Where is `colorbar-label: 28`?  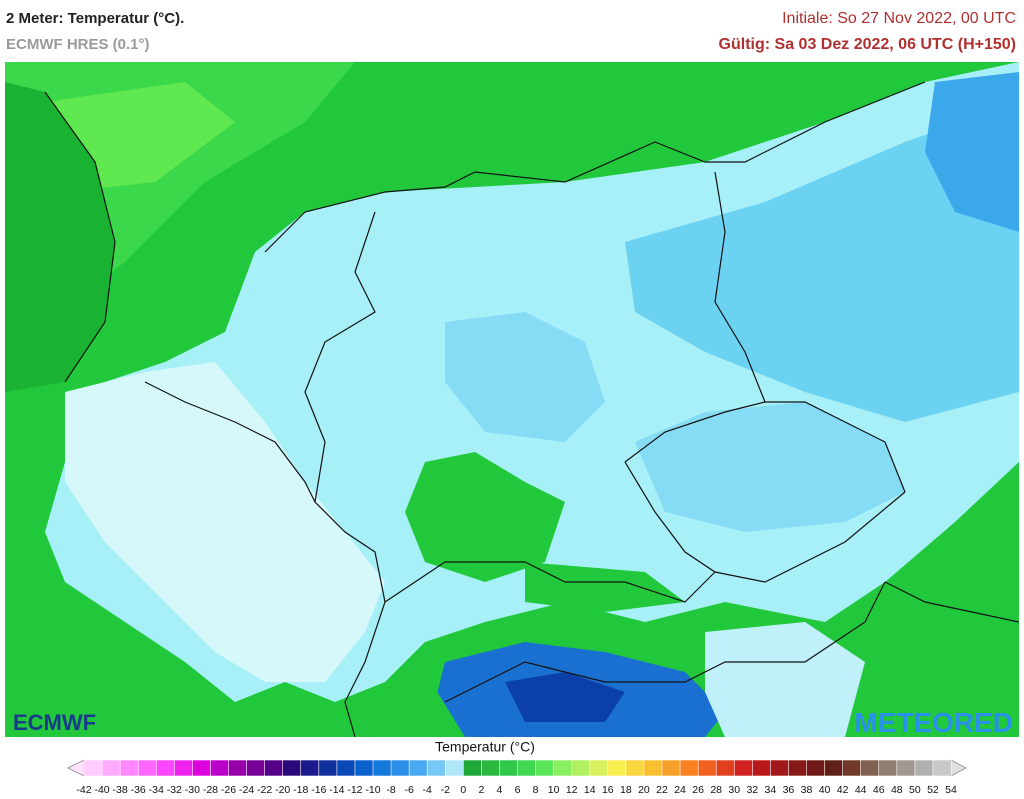 colorbar-label: 28 is located at coordinates (716, 790).